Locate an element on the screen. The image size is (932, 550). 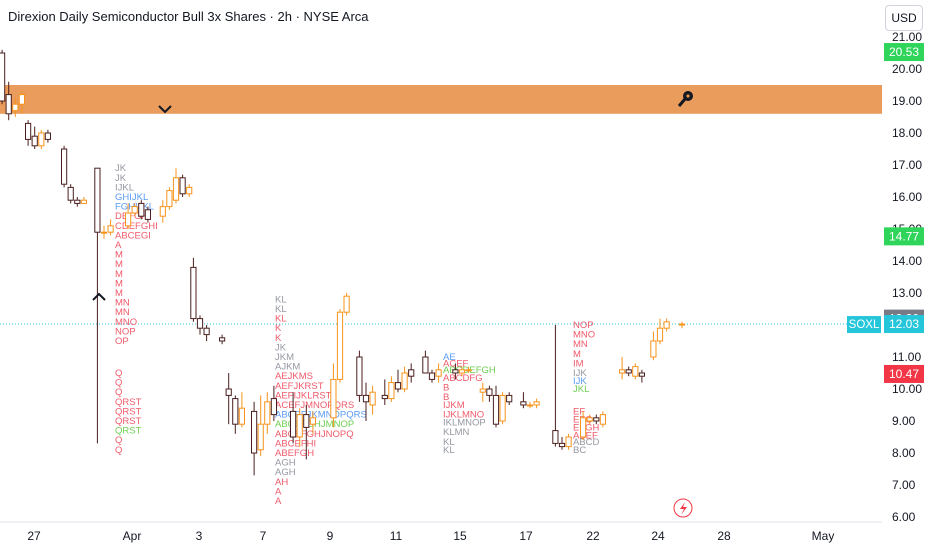
x-tick-label: 15 is located at coordinates (460, 536).